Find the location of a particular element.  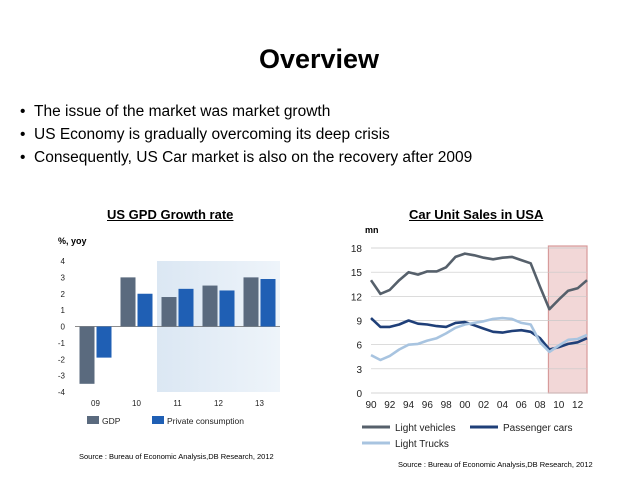

y-tick-label: 4 is located at coordinates (63, 261).